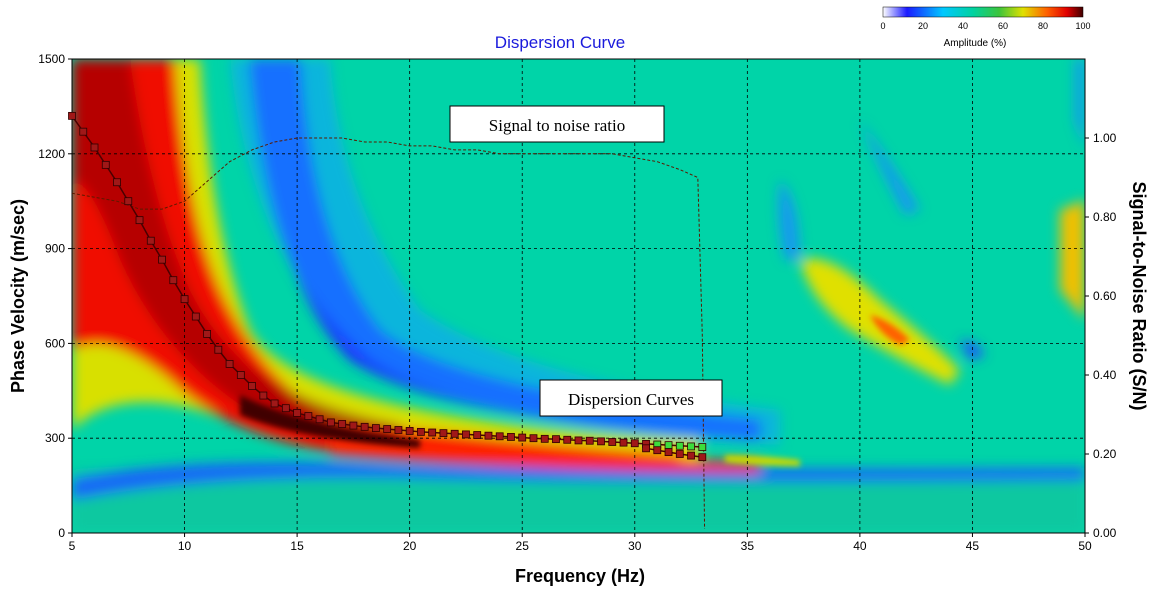 The height and width of the screenshot is (589, 1153). Describe the element at coordinates (983, 12) in the screenshot. I see `colorbar-gradient` at that location.